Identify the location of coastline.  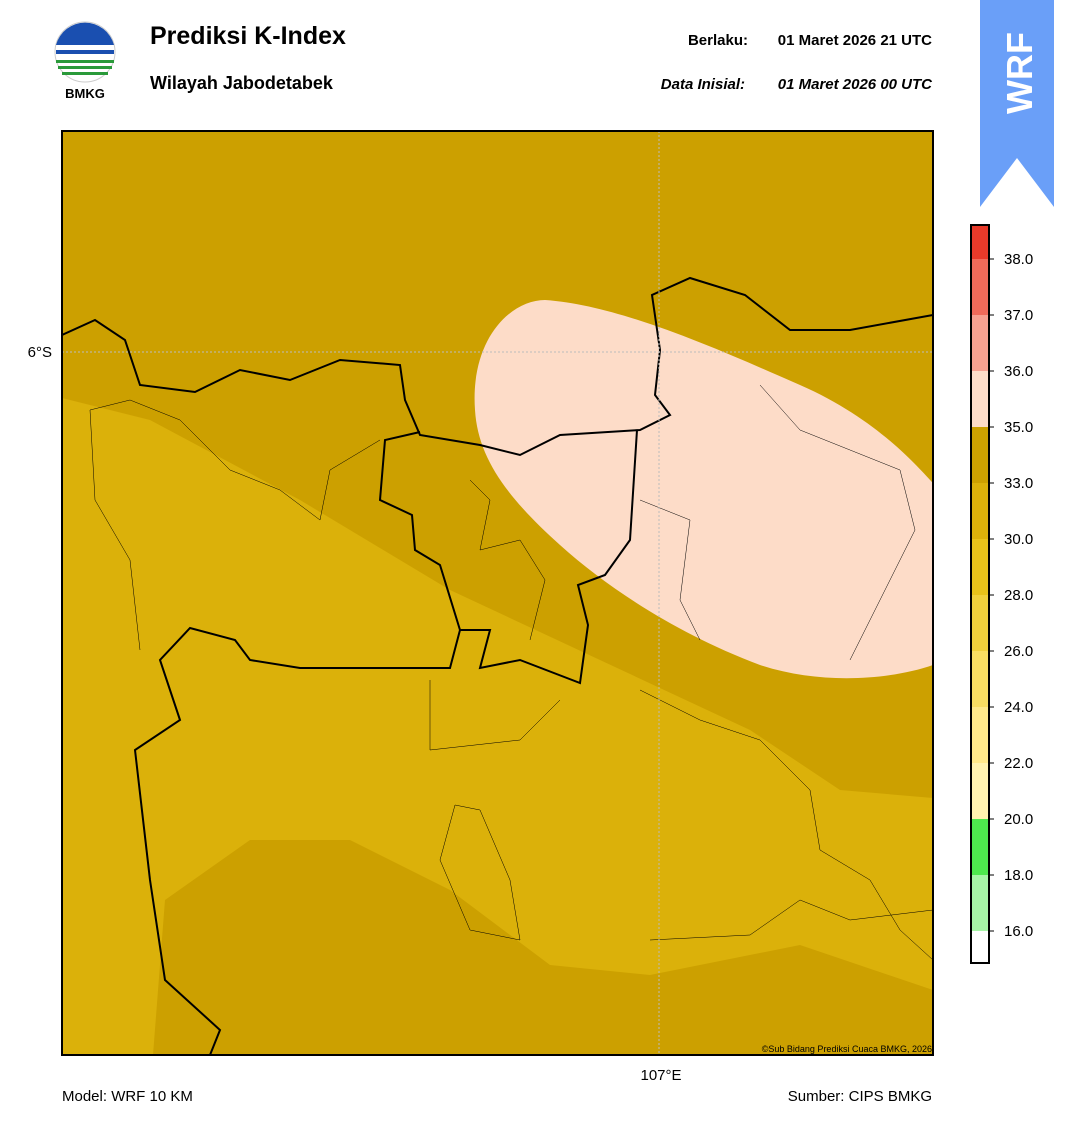
(497, 366).